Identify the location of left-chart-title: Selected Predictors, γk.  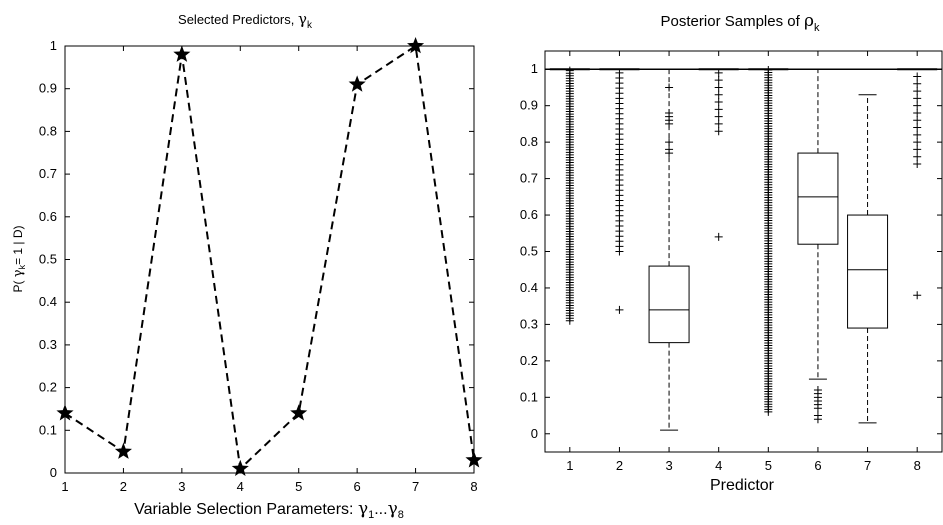
(245, 20).